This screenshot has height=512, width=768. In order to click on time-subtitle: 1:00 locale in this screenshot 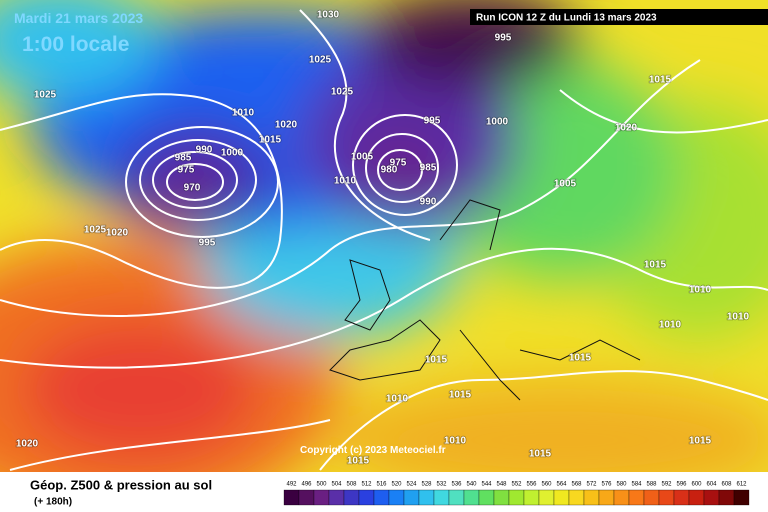, I will do `click(75, 44)`.